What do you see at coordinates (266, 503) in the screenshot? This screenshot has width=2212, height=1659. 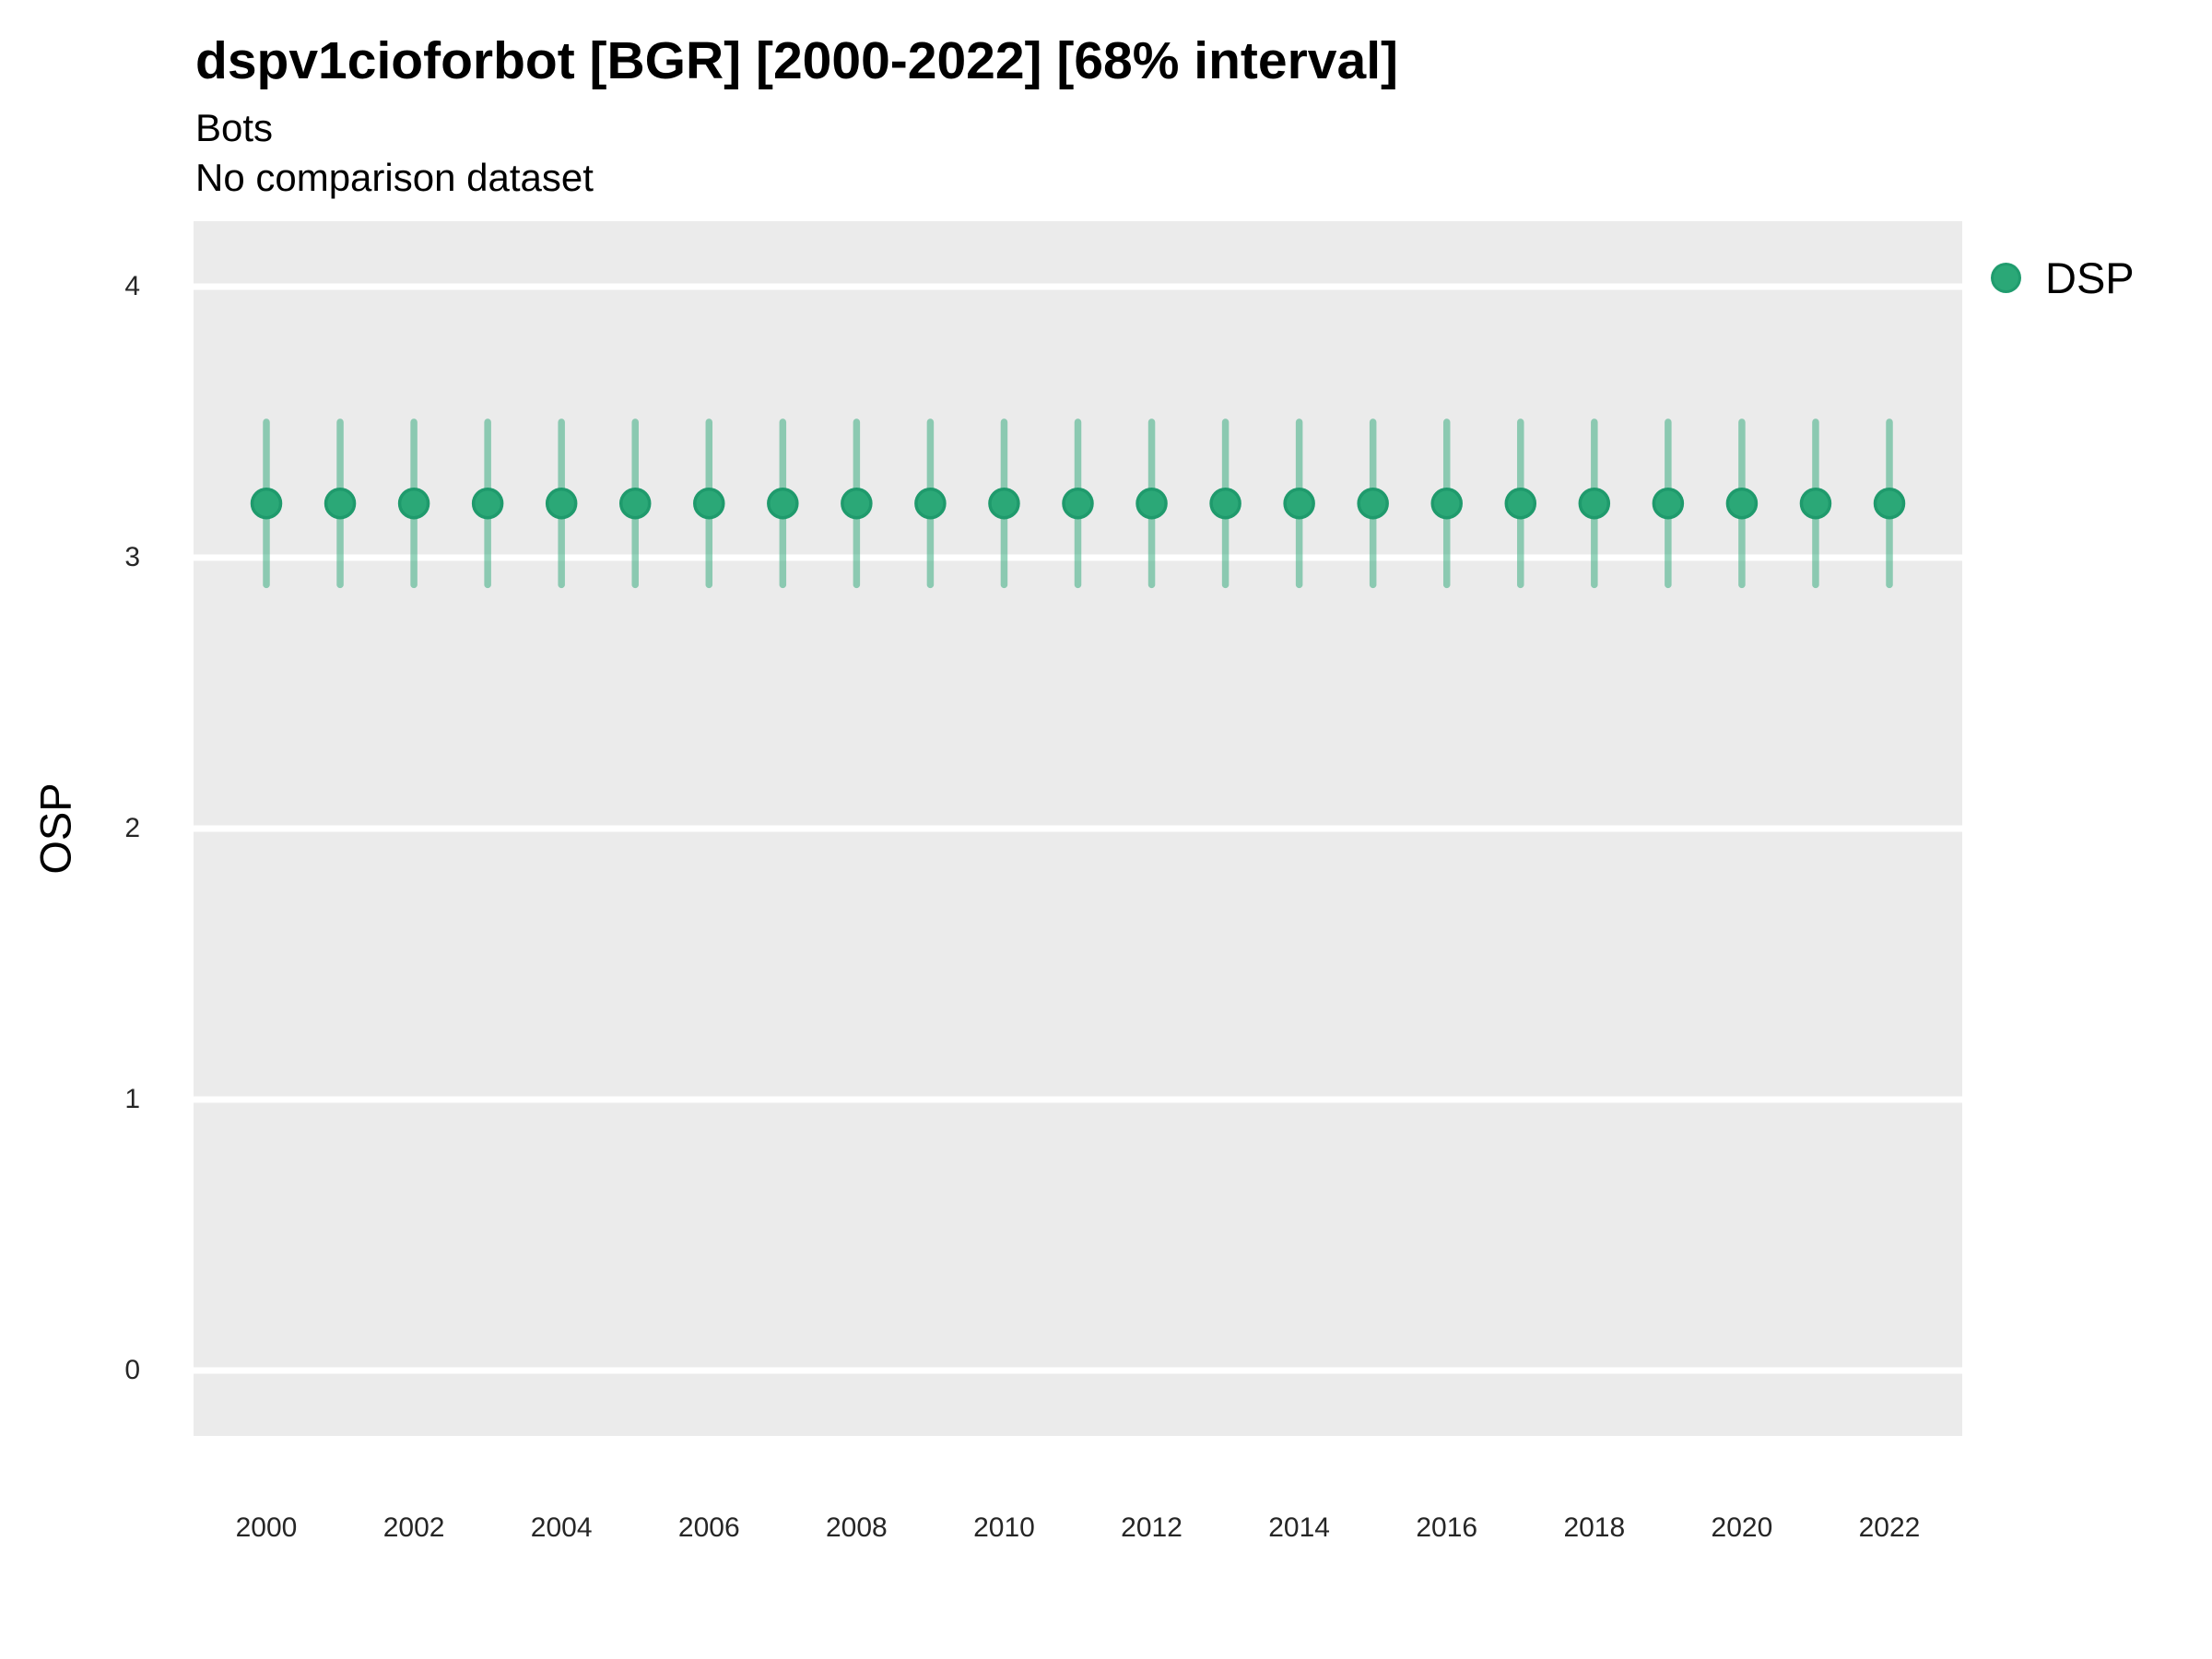 I see `data-point-2000` at bounding box center [266, 503].